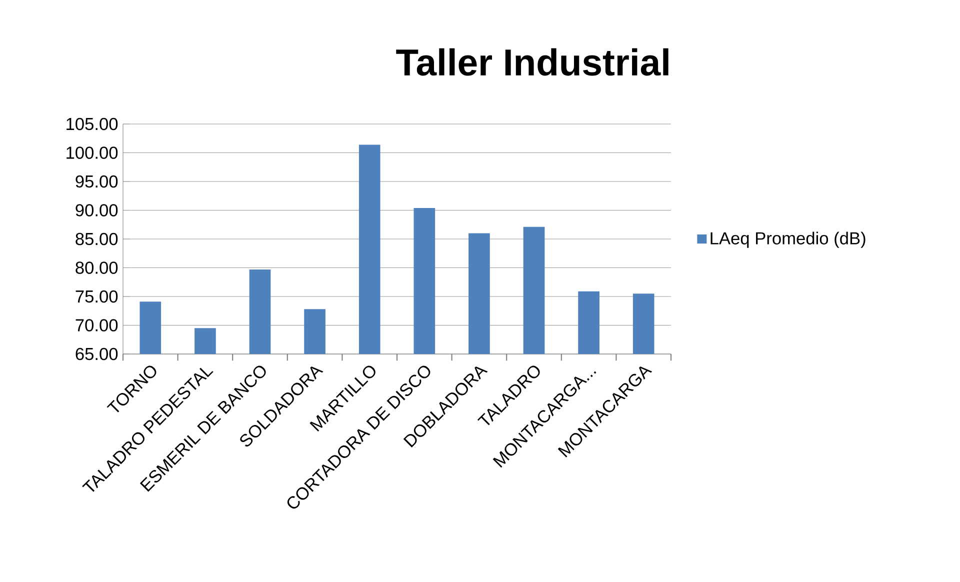 This screenshot has height=582, width=960. What do you see at coordinates (97, 268) in the screenshot?
I see `y-tick-label: 80.00` at bounding box center [97, 268].